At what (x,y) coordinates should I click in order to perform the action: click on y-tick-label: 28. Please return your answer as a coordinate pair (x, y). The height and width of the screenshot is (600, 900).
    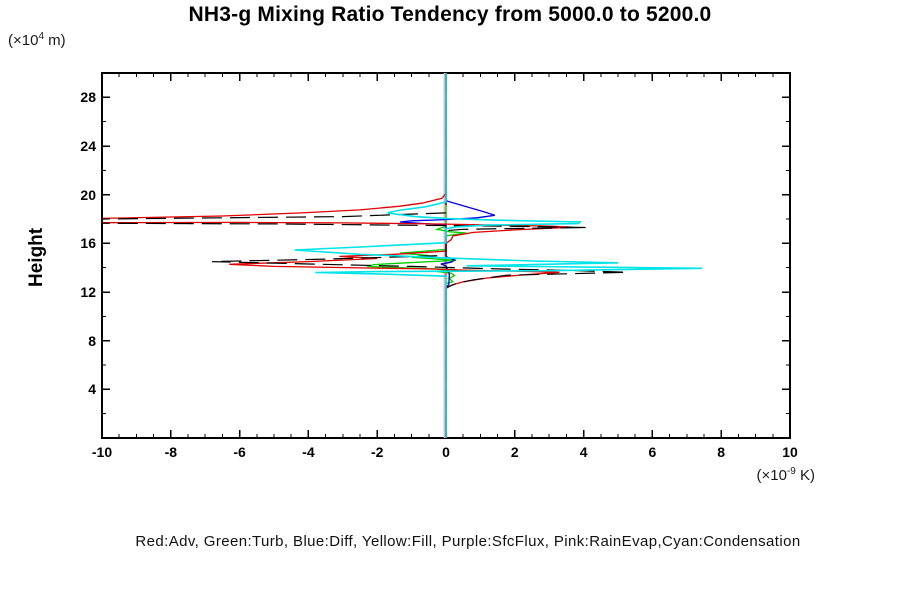
    Looking at the image, I should click on (88, 97).